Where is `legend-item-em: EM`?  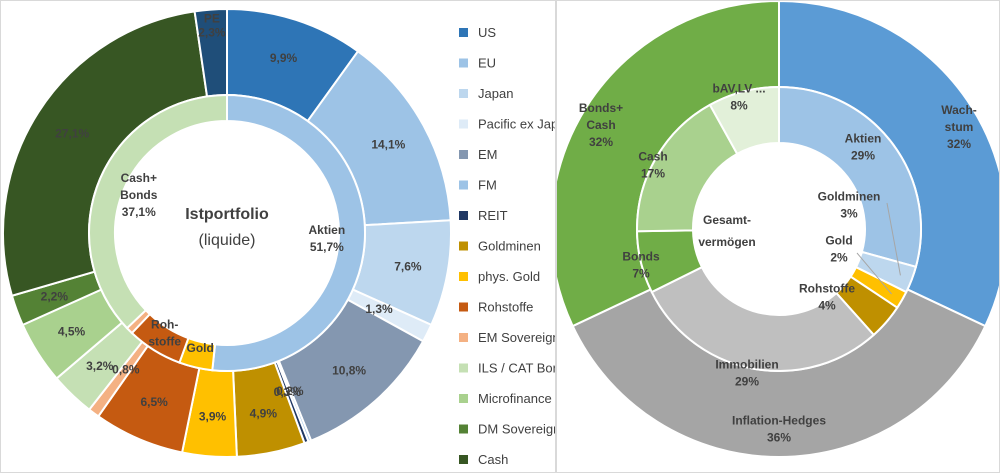 legend-item-em: EM is located at coordinates (478, 154).